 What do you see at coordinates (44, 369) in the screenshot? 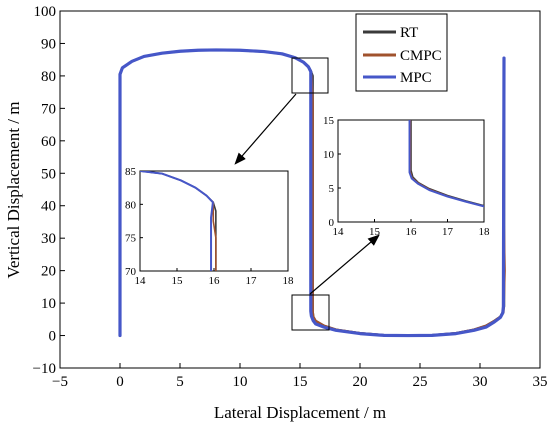
I see `main-y-tick-label: −10` at bounding box center [44, 369].